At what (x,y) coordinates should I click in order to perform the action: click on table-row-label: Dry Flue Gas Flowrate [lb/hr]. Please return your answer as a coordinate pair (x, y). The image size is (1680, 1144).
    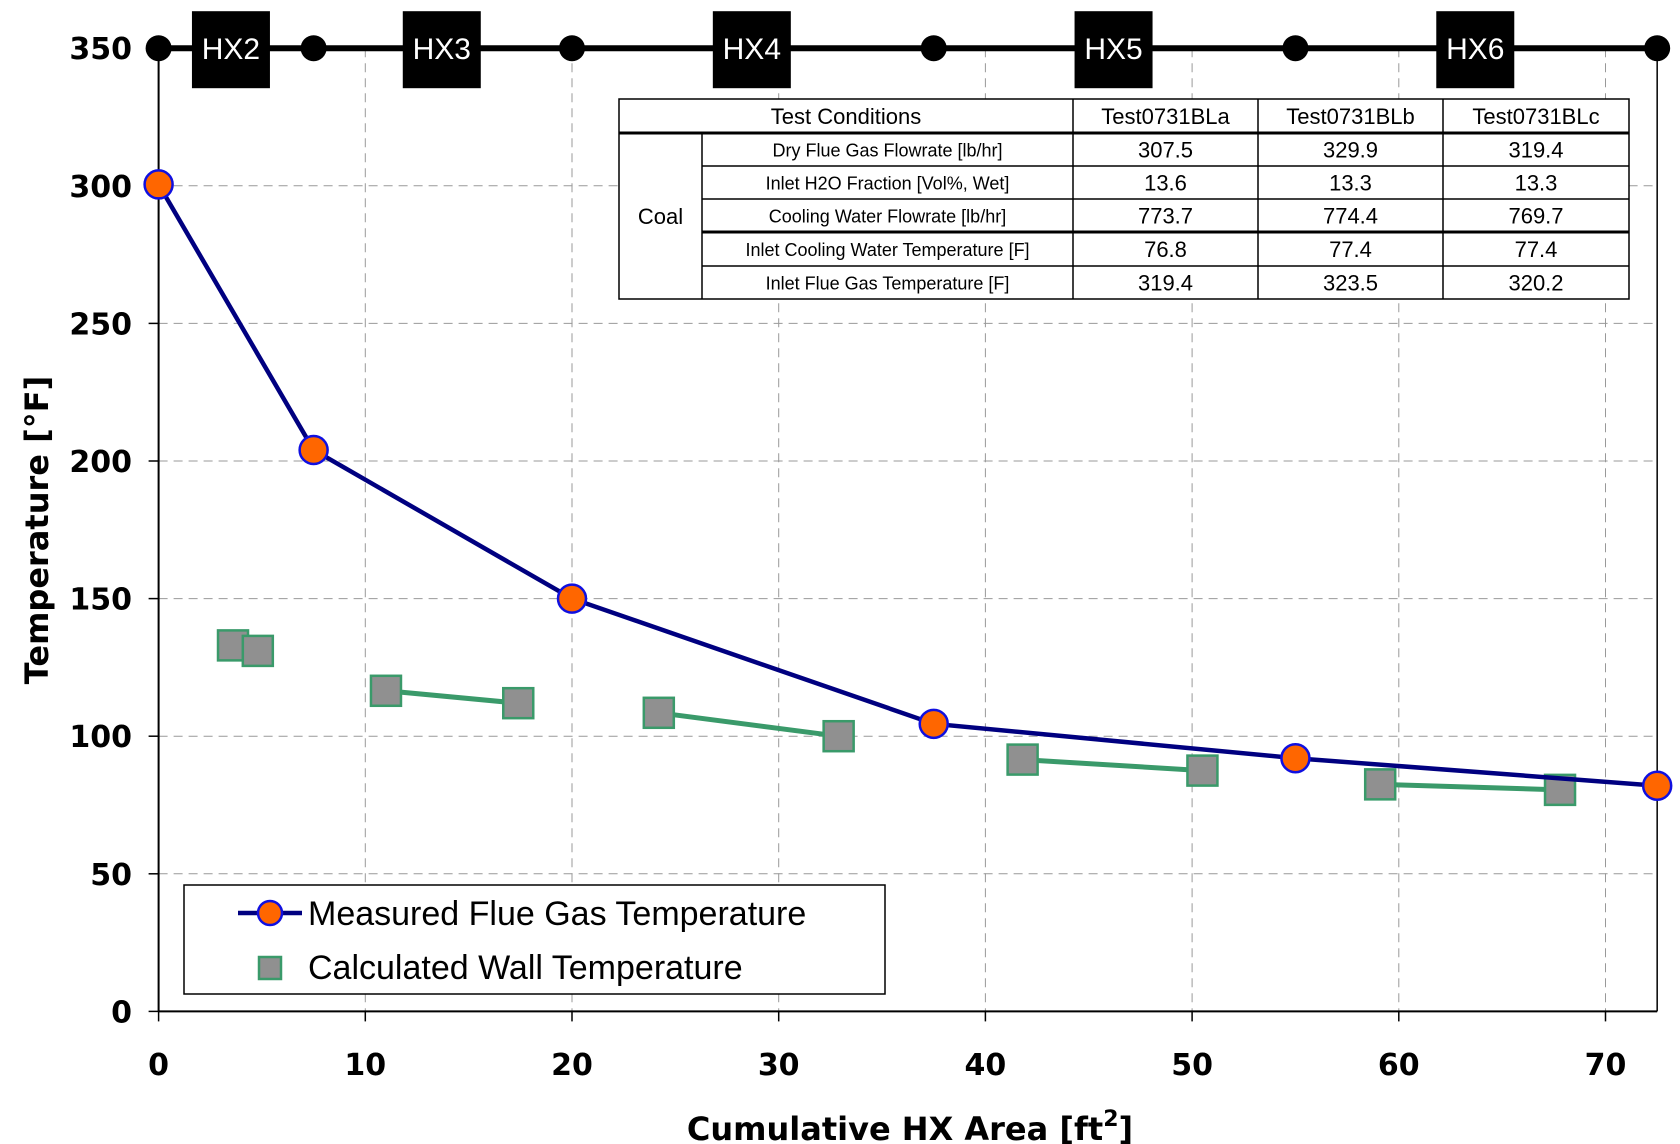
    Looking at the image, I should click on (887, 151).